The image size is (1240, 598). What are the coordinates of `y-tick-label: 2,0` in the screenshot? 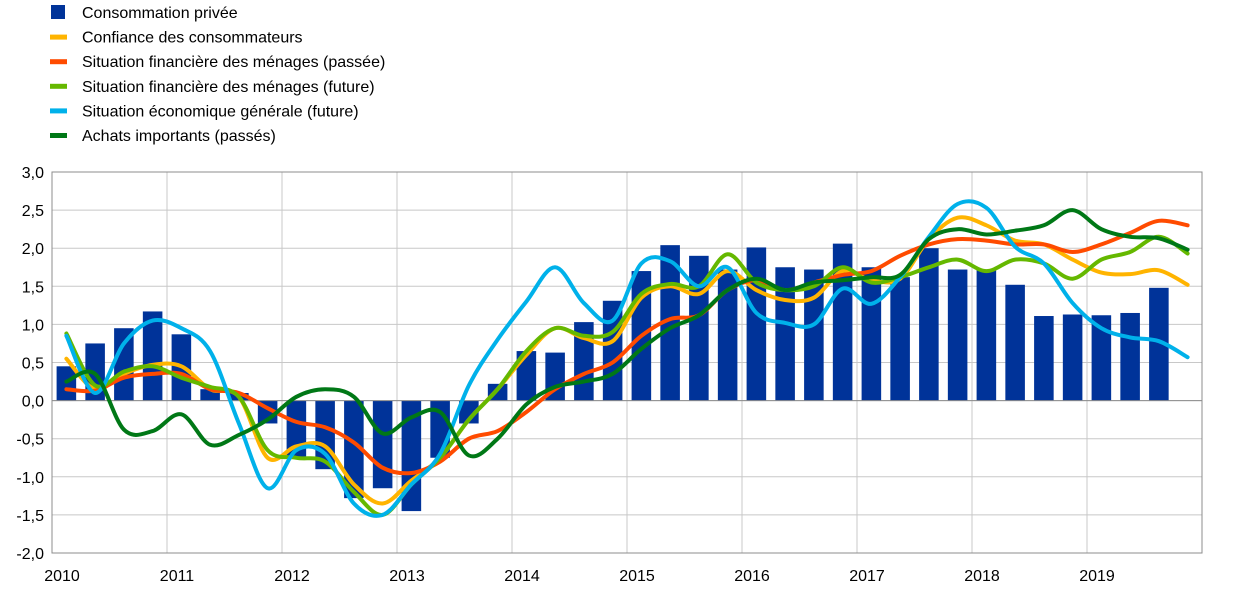 It's located at (33, 249).